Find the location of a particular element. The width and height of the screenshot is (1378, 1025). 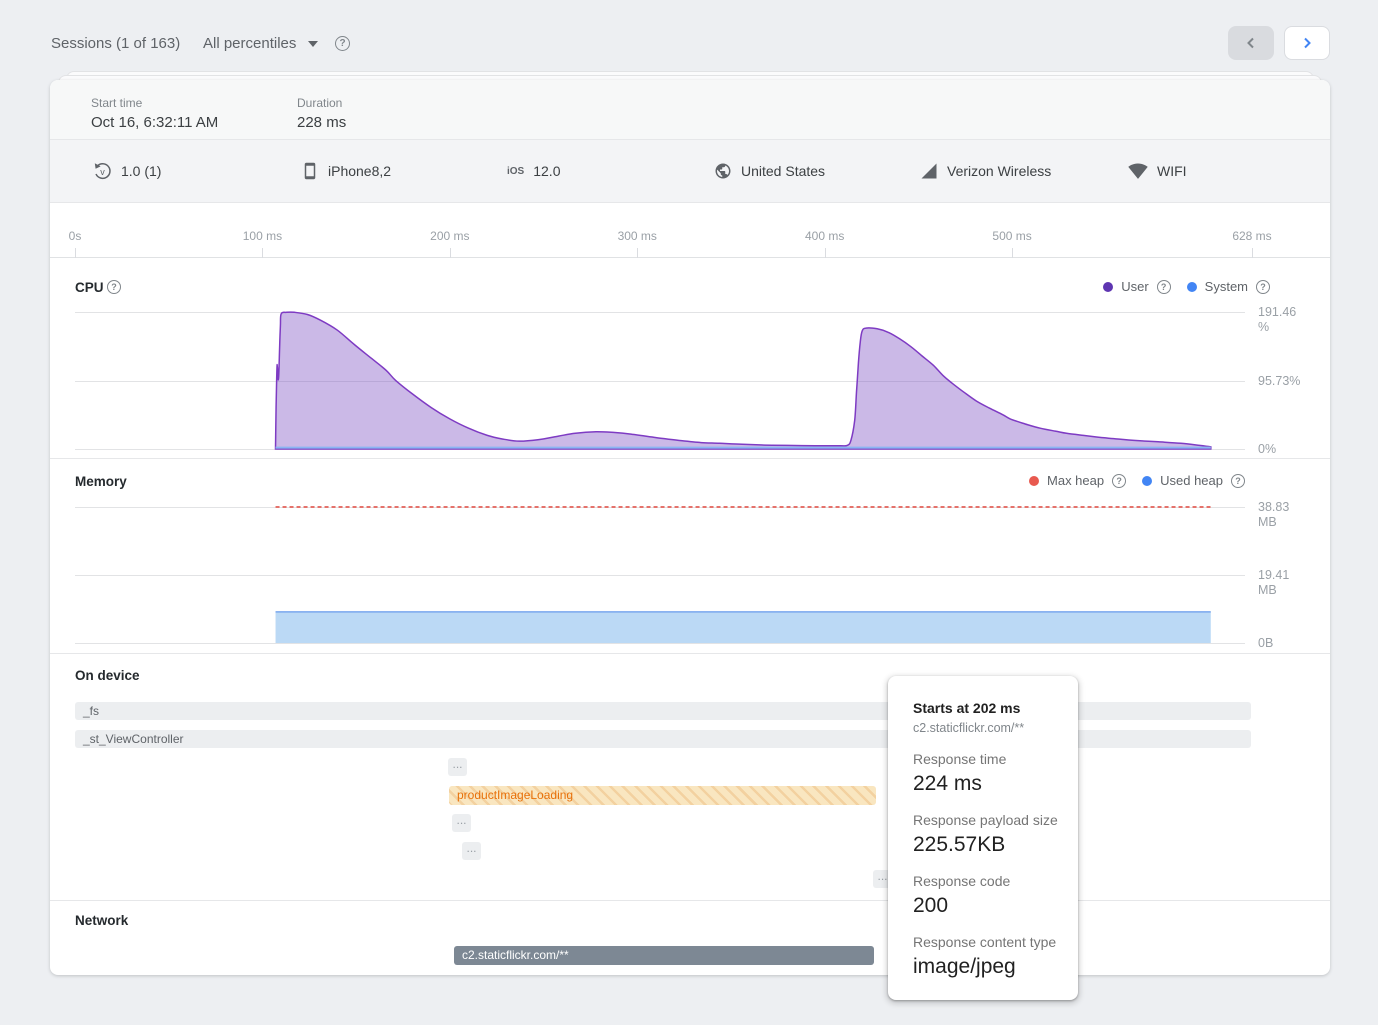

cpu-gridline-top is located at coordinates (660, 312).